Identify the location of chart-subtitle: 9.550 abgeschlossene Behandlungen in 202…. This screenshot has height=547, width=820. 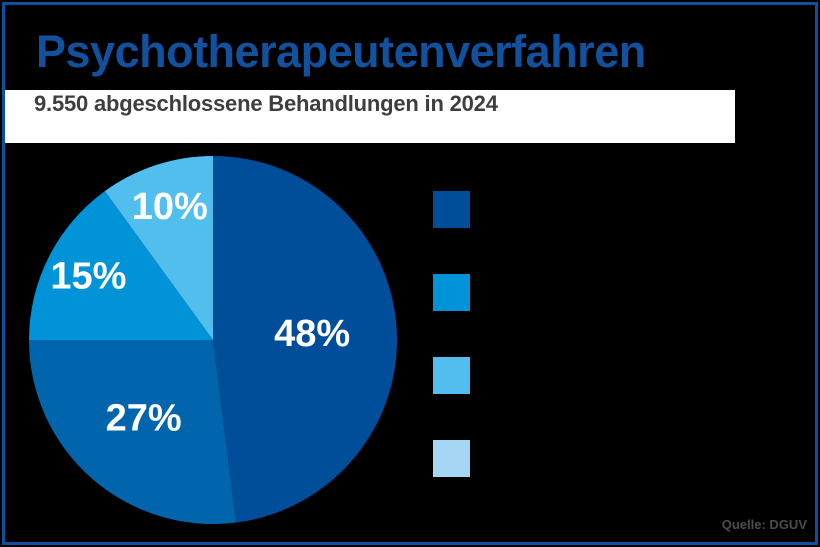
(266, 103).